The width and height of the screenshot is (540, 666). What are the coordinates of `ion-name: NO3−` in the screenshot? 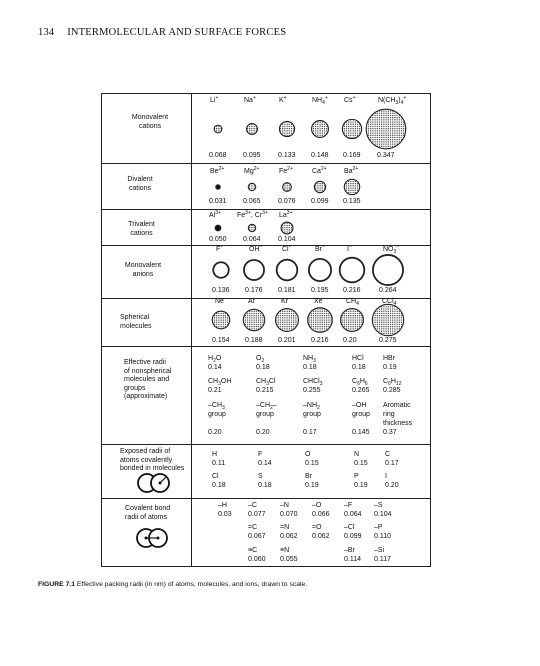 It's located at (391, 249).